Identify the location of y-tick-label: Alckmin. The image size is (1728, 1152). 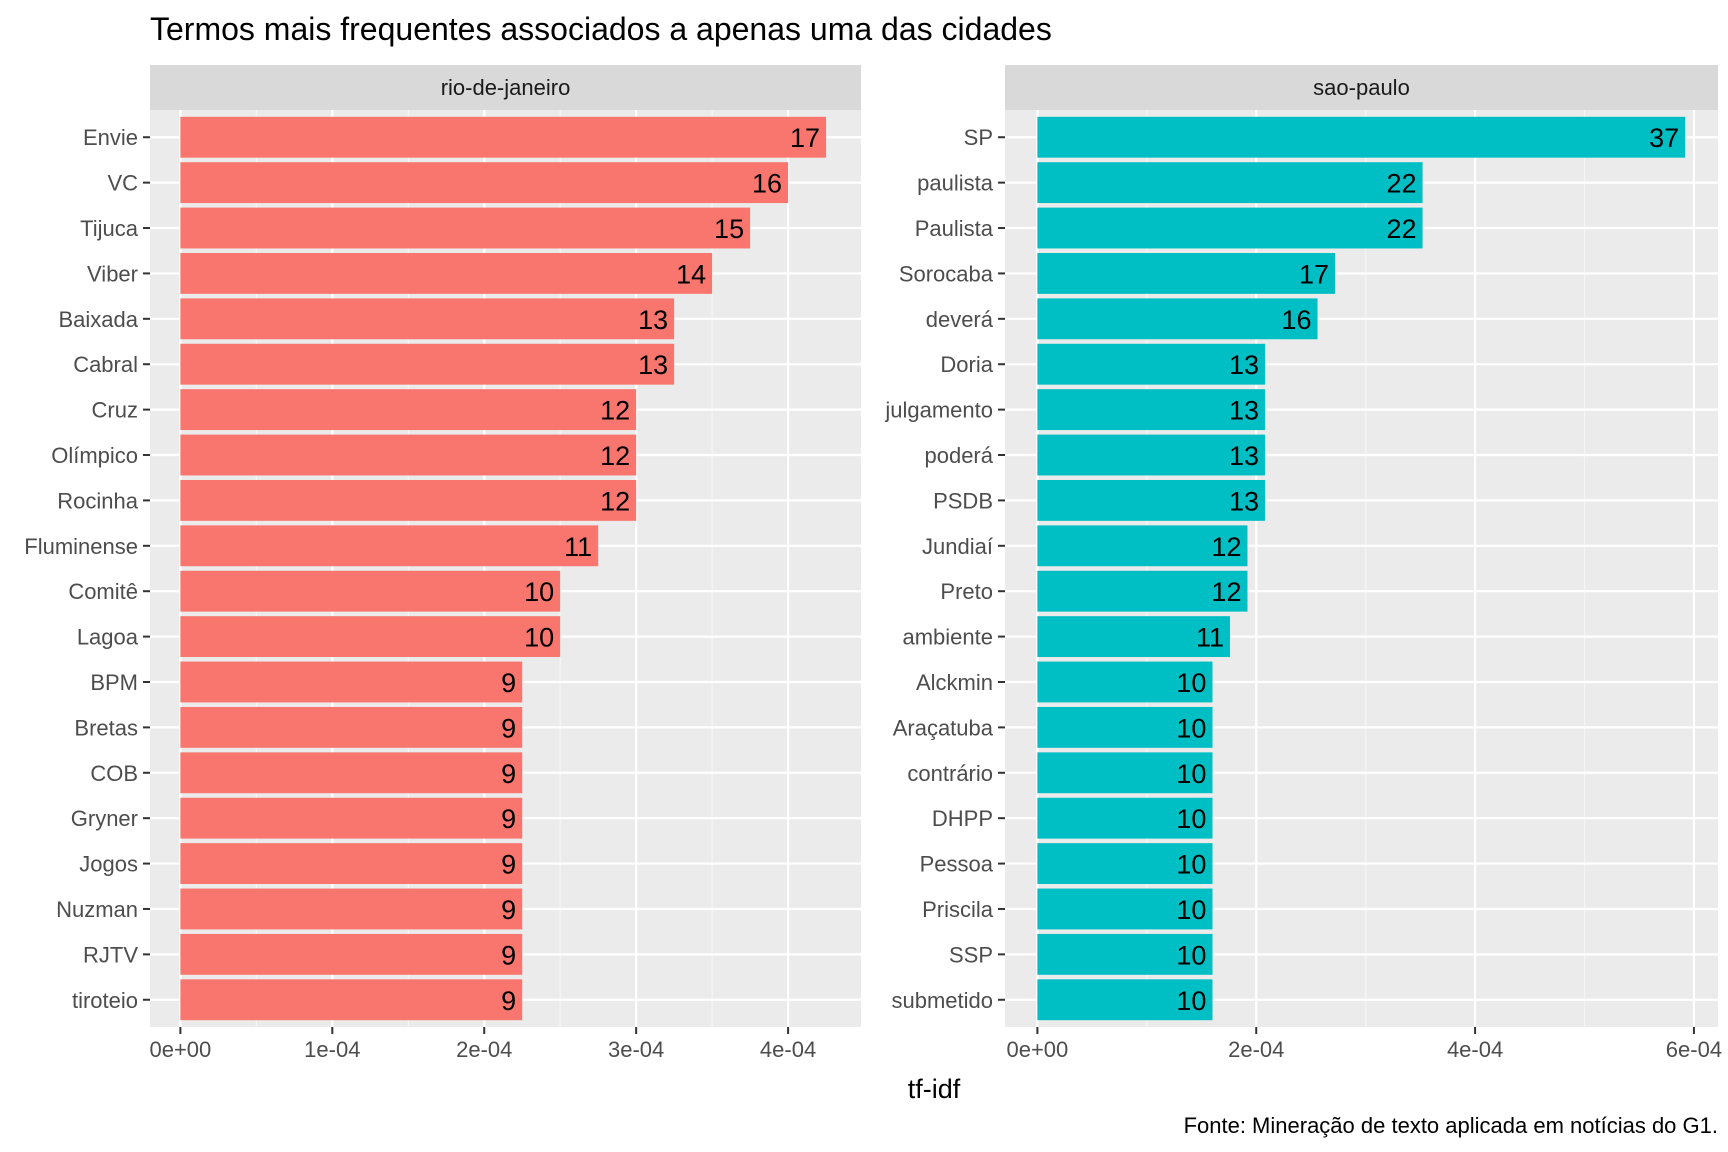
(954, 682).